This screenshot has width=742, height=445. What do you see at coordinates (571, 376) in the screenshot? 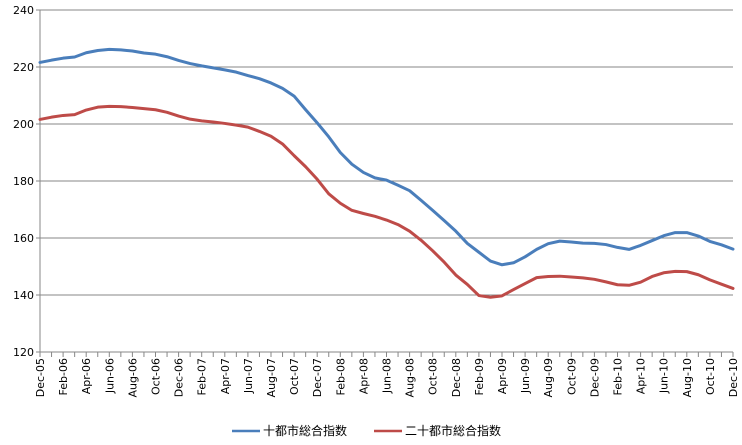
I see `x-tick-label: Oct-09` at bounding box center [571, 376].